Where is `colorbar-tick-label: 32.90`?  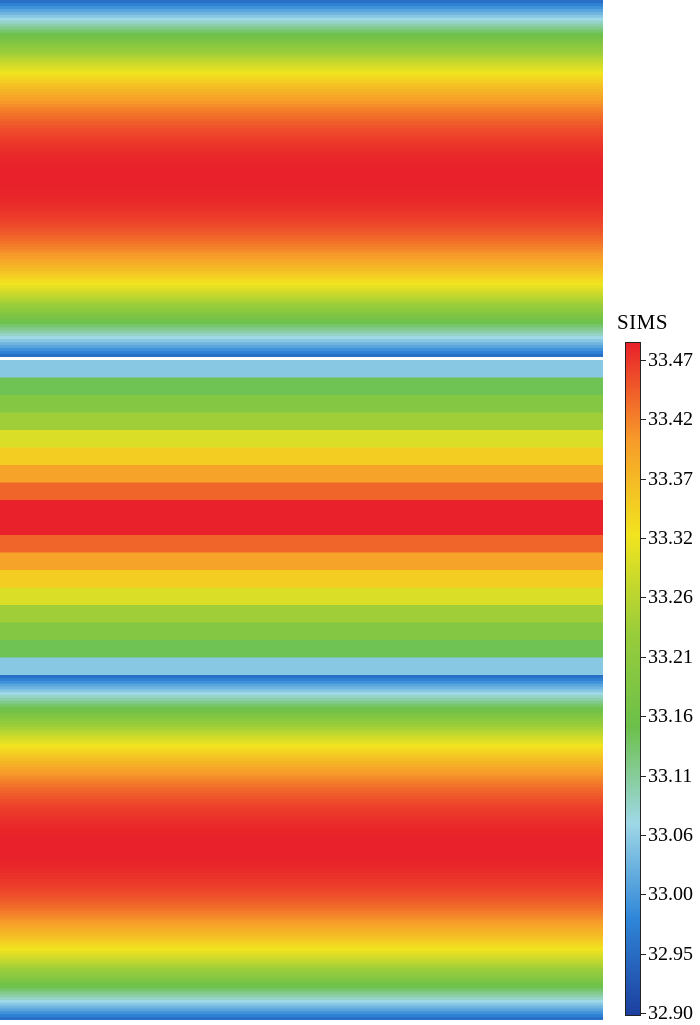
colorbar-tick-label: 32.90 is located at coordinates (670, 1013).